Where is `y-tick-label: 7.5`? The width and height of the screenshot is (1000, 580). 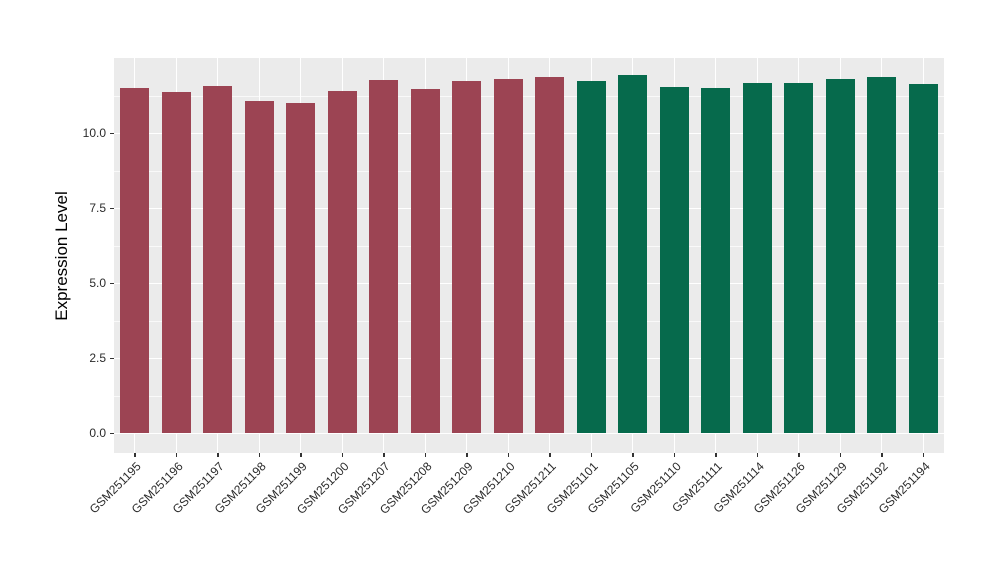
y-tick-label: 7.5 is located at coordinates (97, 208).